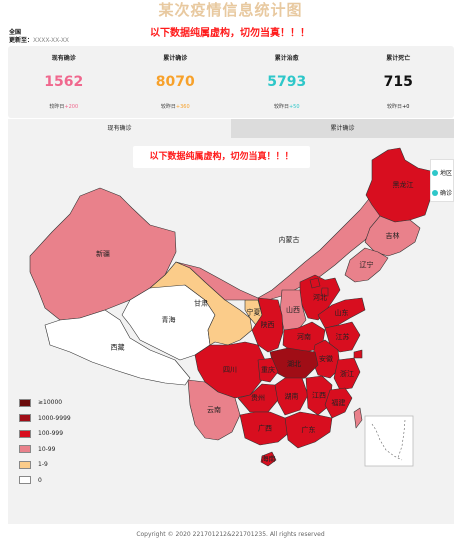  I want to click on province-label: 福建, so click(339, 402).